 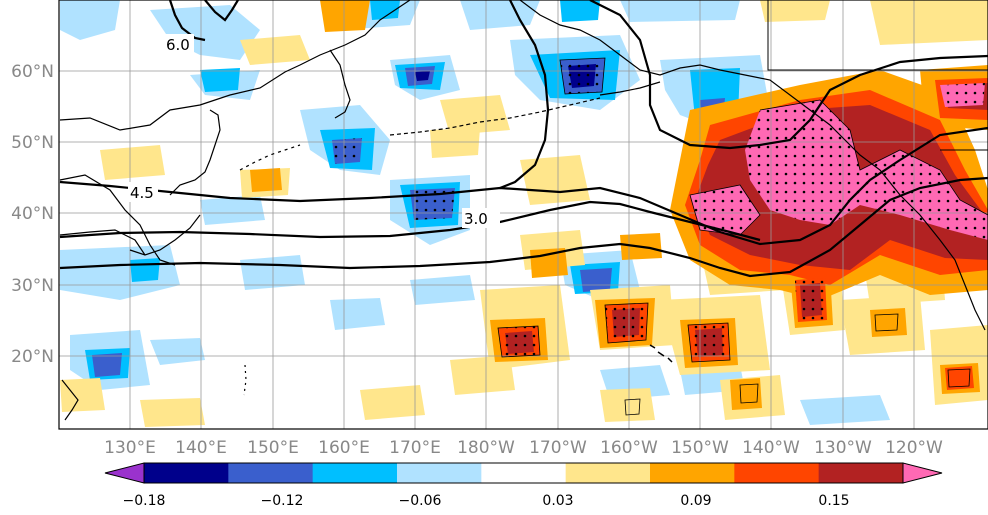 I want to click on lon-label-140w: 140°W, so click(x=771, y=448).